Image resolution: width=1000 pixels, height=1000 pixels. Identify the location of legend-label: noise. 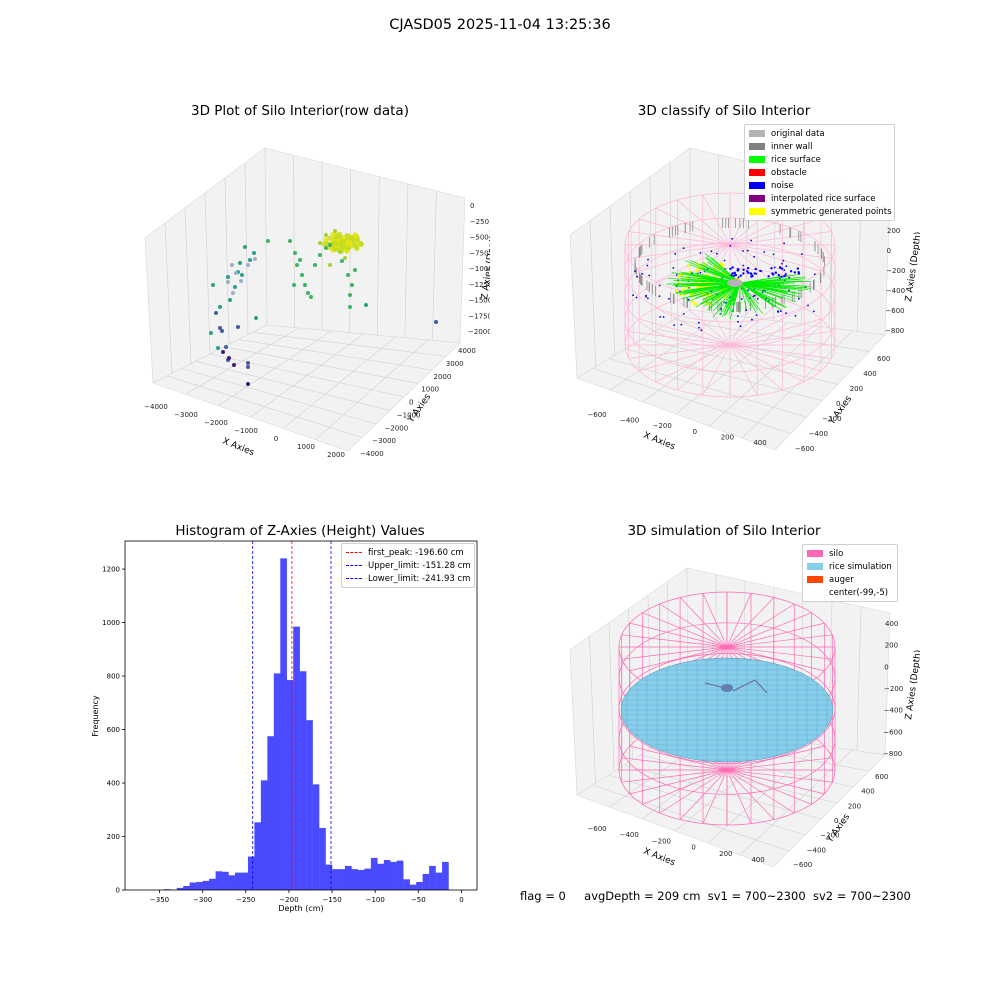
(782, 185).